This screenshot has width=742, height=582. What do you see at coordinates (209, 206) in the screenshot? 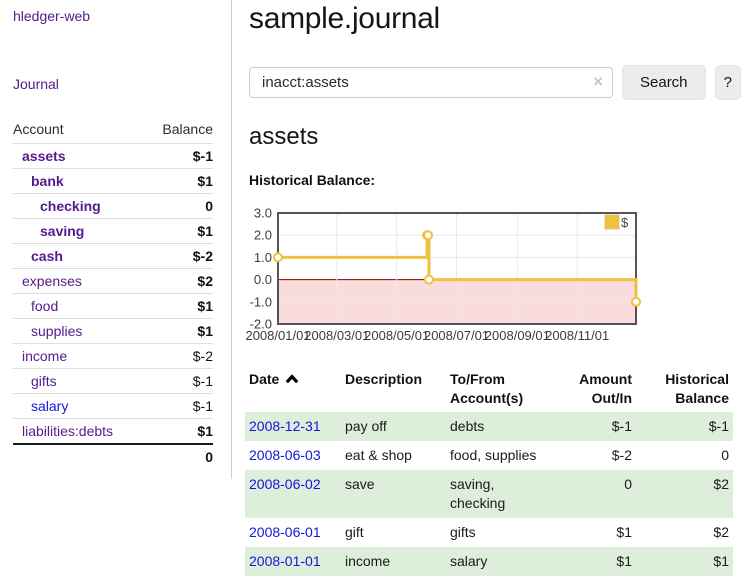
I see `account-balance: 0` at bounding box center [209, 206].